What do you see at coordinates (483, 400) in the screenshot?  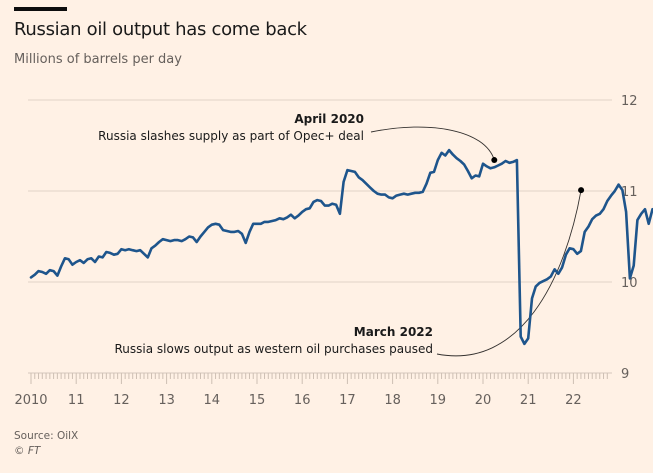 I see `x-tick-label: 20` at bounding box center [483, 400].